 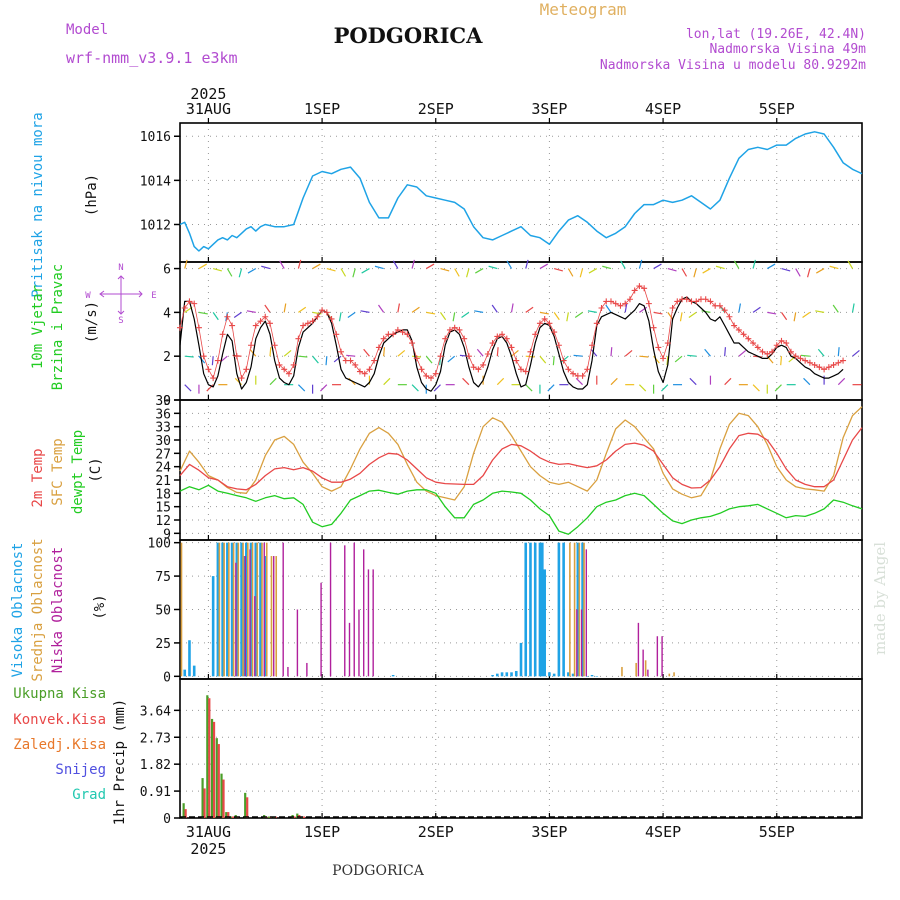 I want to click on y-tick-label: 24, so click(x=163, y=468).